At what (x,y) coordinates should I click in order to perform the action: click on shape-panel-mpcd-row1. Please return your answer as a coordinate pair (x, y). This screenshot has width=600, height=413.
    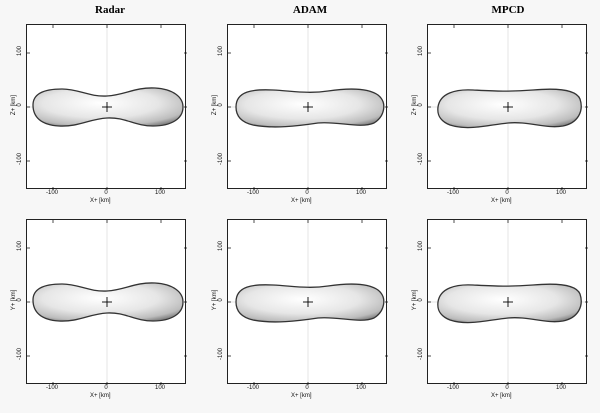
    Looking at the image, I should click on (507, 107).